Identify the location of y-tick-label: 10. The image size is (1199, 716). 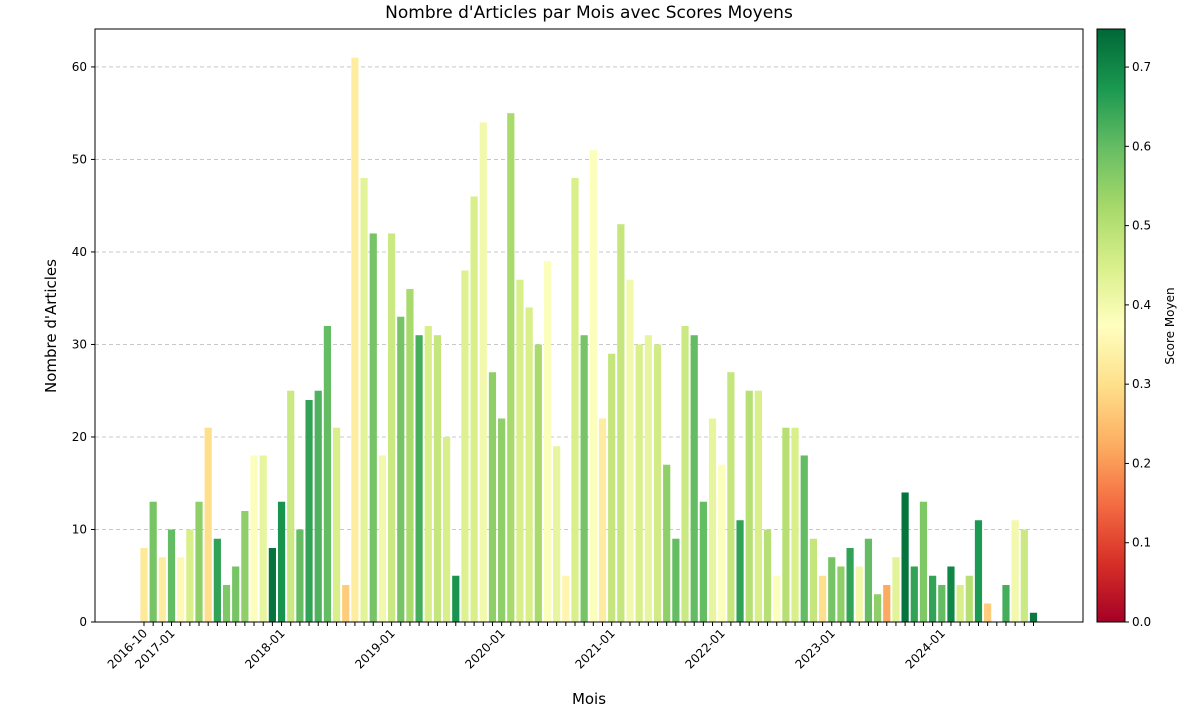
(79, 529).